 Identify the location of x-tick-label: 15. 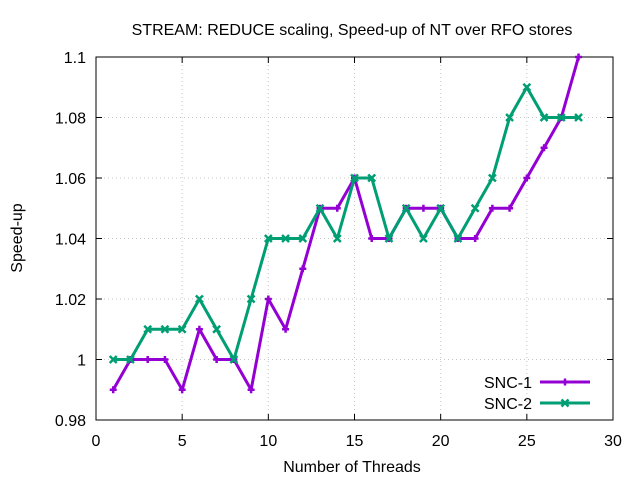
(355, 441).